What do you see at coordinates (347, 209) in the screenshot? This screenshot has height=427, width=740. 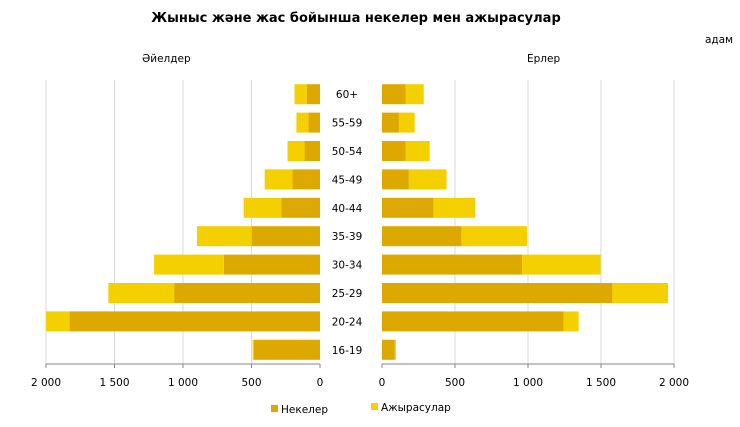 I see `age-group-label: 40-44` at bounding box center [347, 209].